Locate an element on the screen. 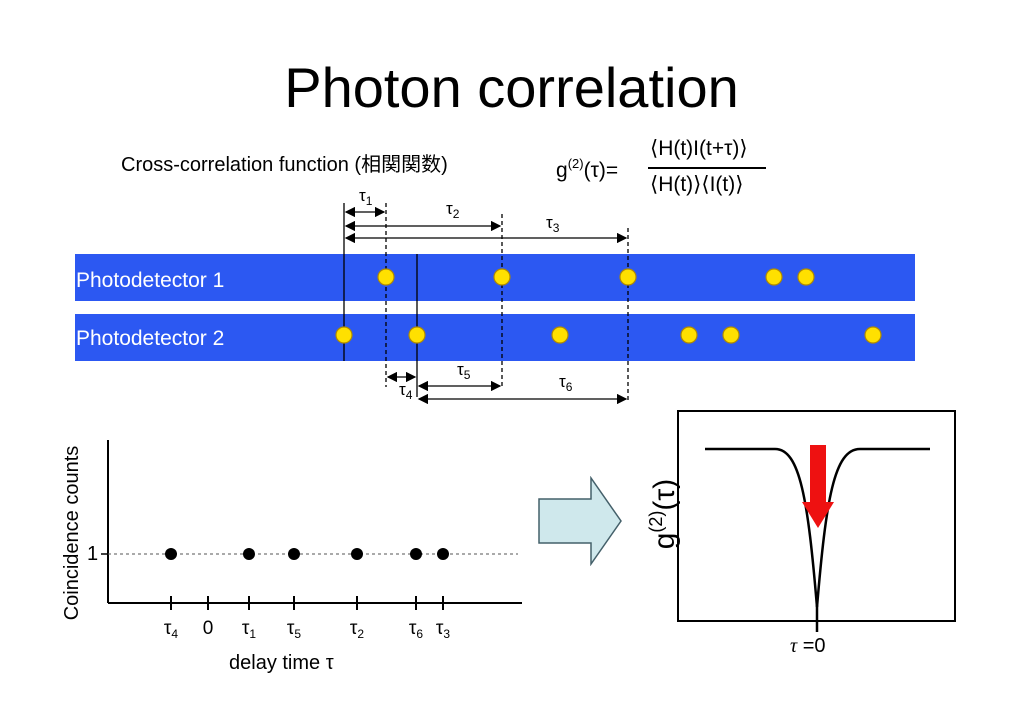  interval-label-tau5: τ5 is located at coordinates (464, 371).